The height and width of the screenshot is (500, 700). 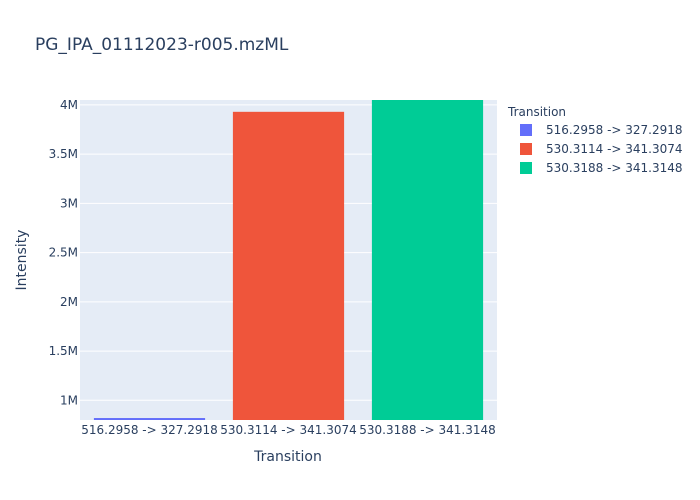 I want to click on y-tick-label: 3.5M, so click(x=63, y=154).